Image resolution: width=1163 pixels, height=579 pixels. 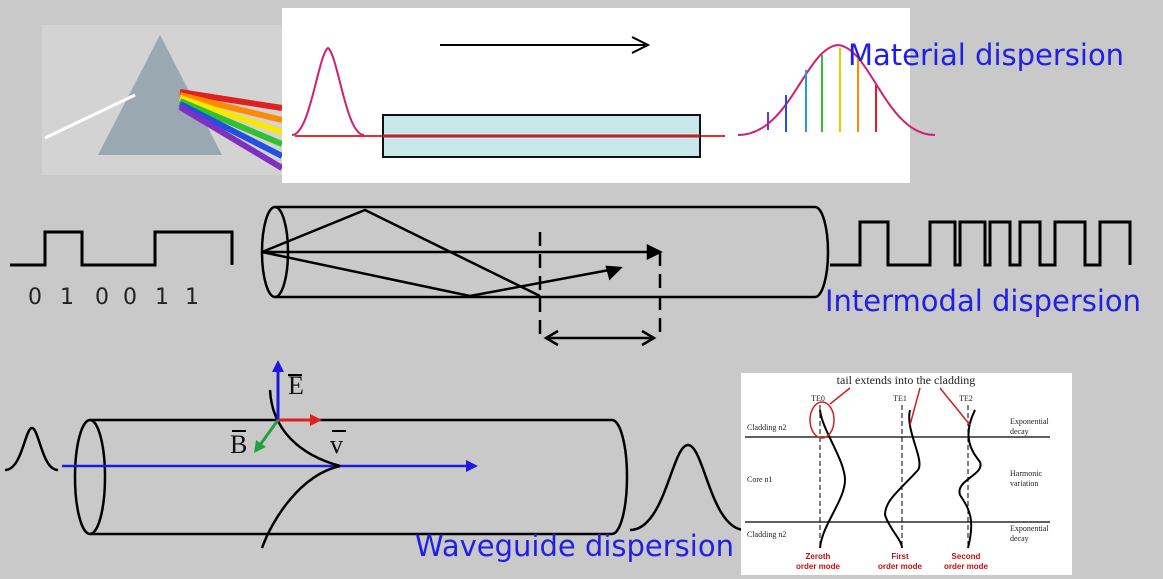 What do you see at coordinates (818, 556) in the screenshot?
I see `mode-caption: Zeroth` at bounding box center [818, 556].